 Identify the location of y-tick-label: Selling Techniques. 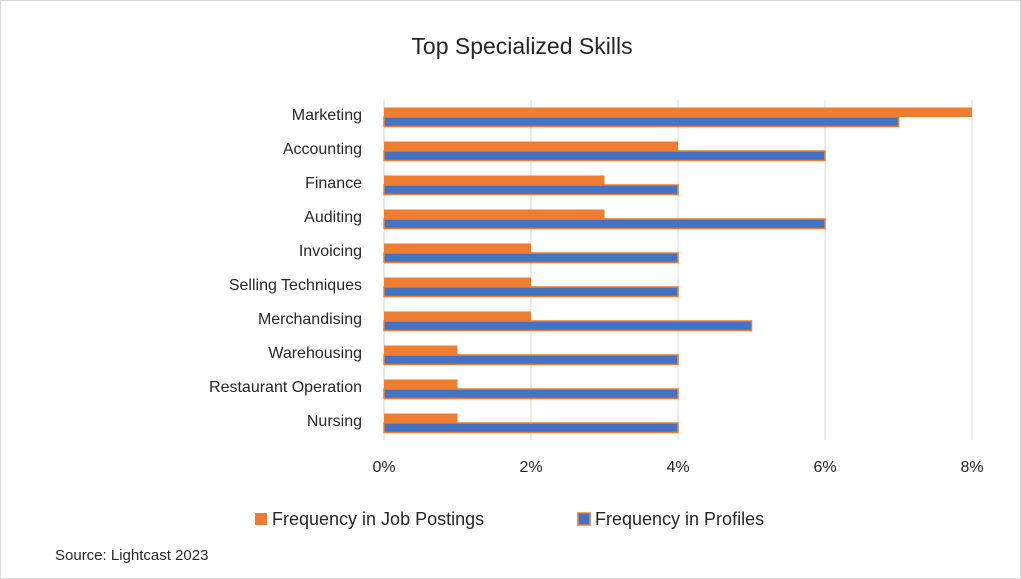
(295, 285).